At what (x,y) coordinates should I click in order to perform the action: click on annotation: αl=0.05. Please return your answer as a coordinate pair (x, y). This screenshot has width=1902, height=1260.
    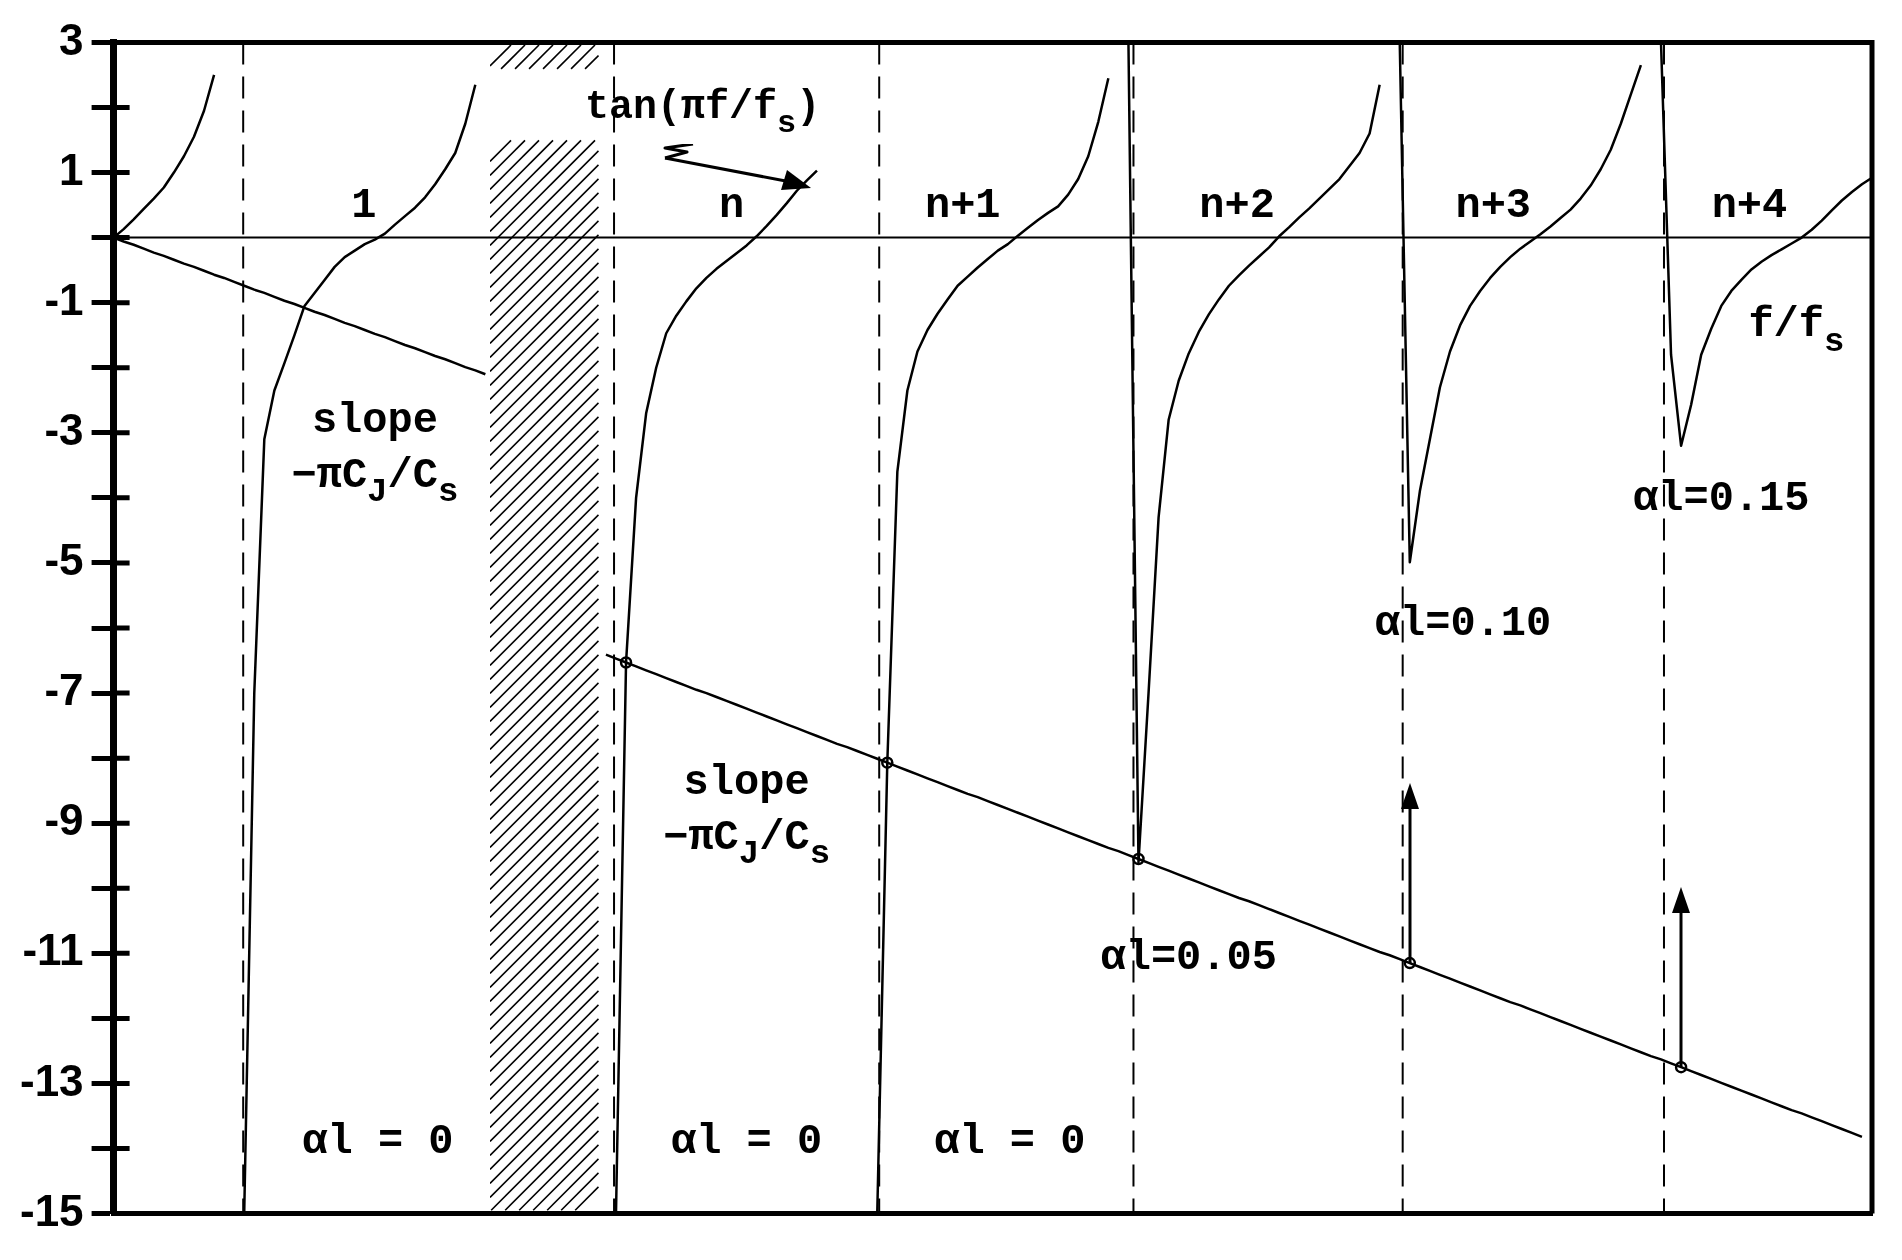
    Looking at the image, I should click on (1188, 957).